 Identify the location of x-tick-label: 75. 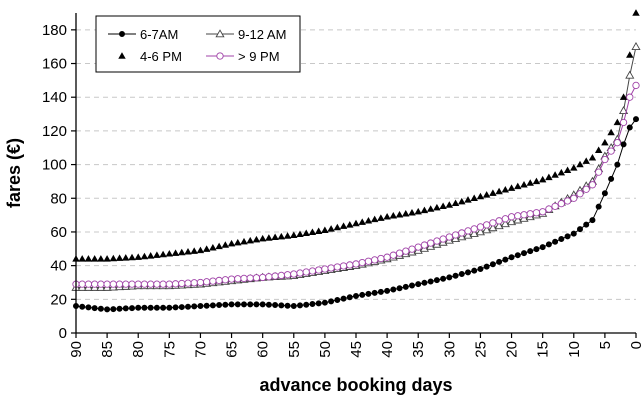
(169, 349).